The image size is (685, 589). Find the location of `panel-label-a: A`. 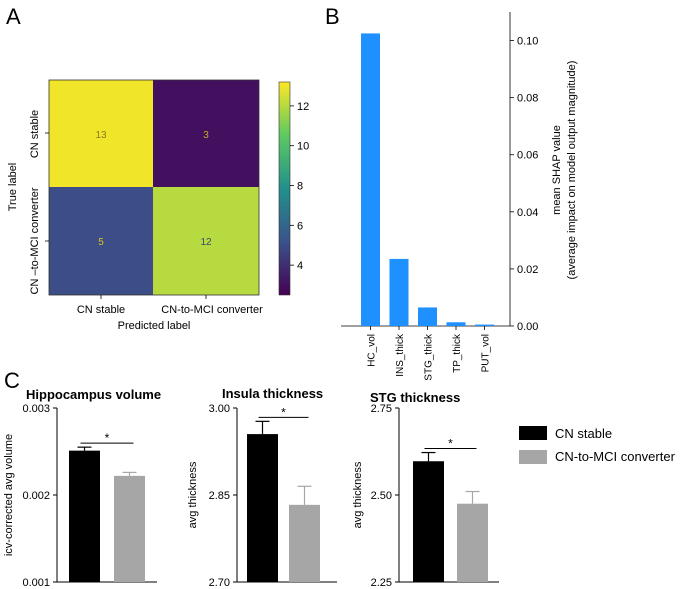

panel-label-a: A is located at coordinates (13, 16).